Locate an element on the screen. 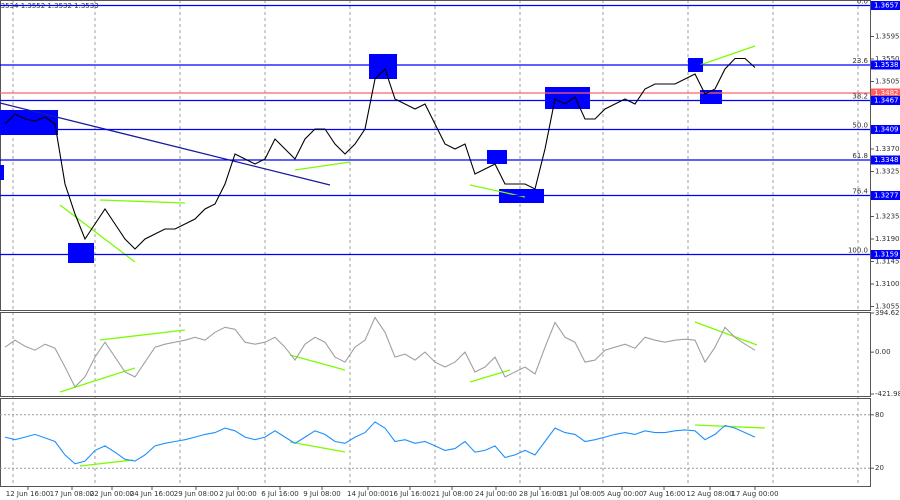 The width and height of the screenshot is (900, 500). x-tick-label: 24 Jun 16:00 is located at coordinates (152, 494).